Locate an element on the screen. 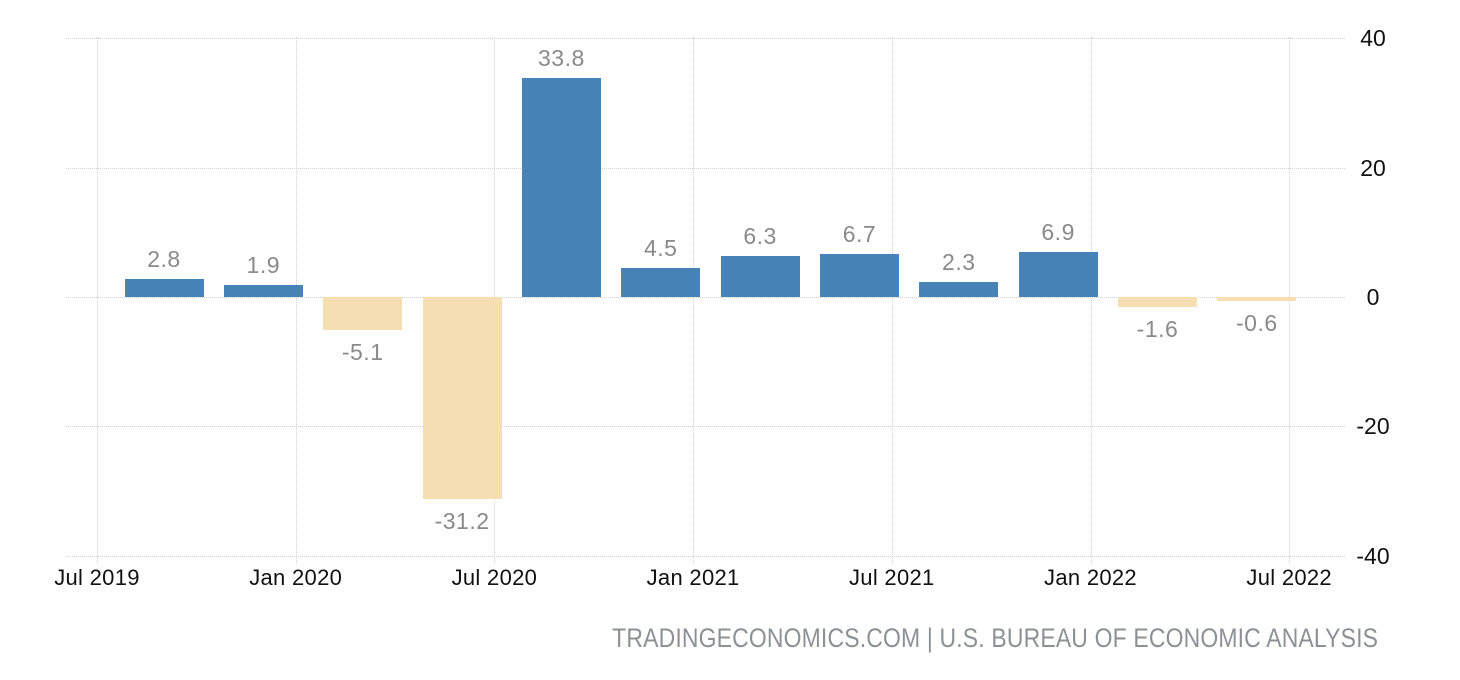 The image size is (1460, 680). bar-q1-2021 is located at coordinates (760, 276).